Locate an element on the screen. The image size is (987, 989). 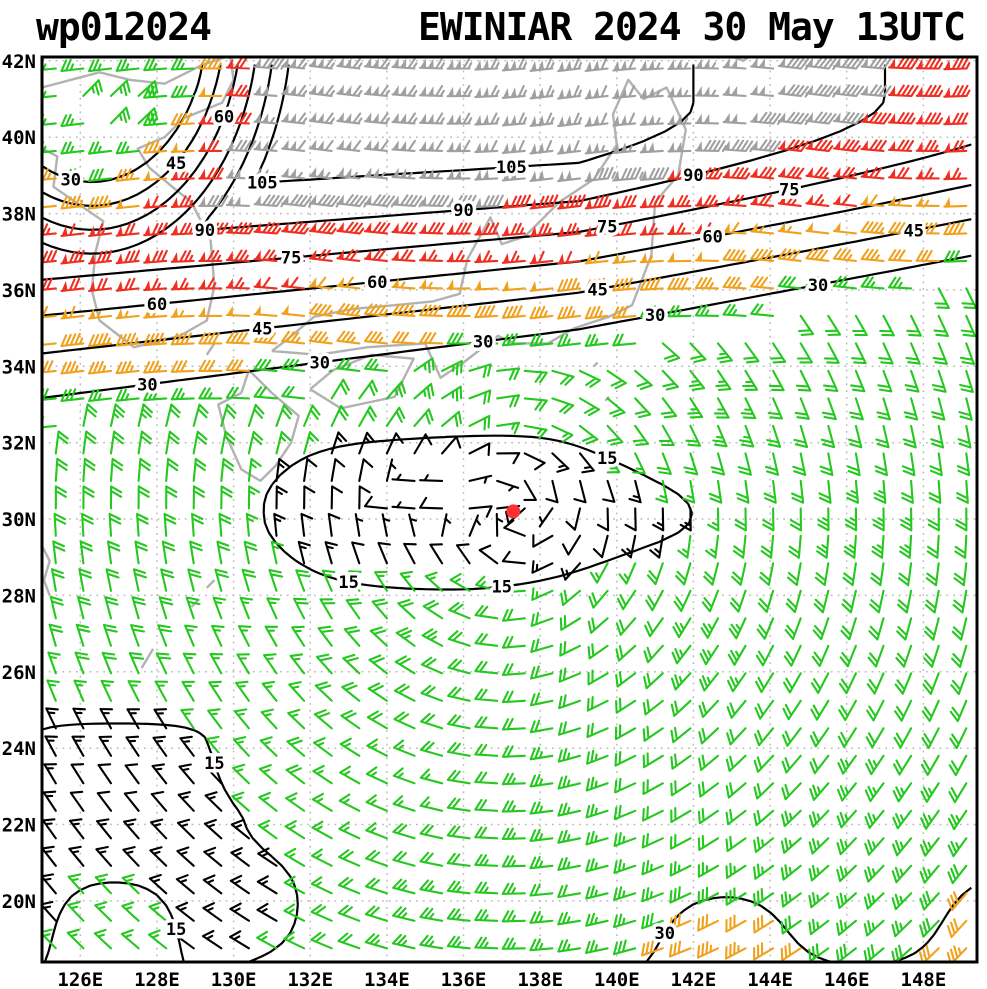
lat-tick-label: 28N is located at coordinates (19, 596).